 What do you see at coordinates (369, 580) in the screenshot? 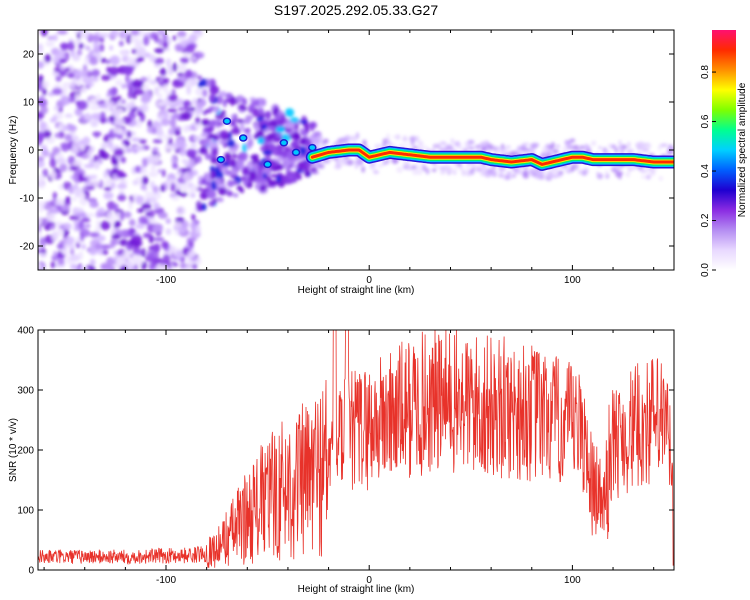
I see `snr-xtick-label: 0` at bounding box center [369, 580].